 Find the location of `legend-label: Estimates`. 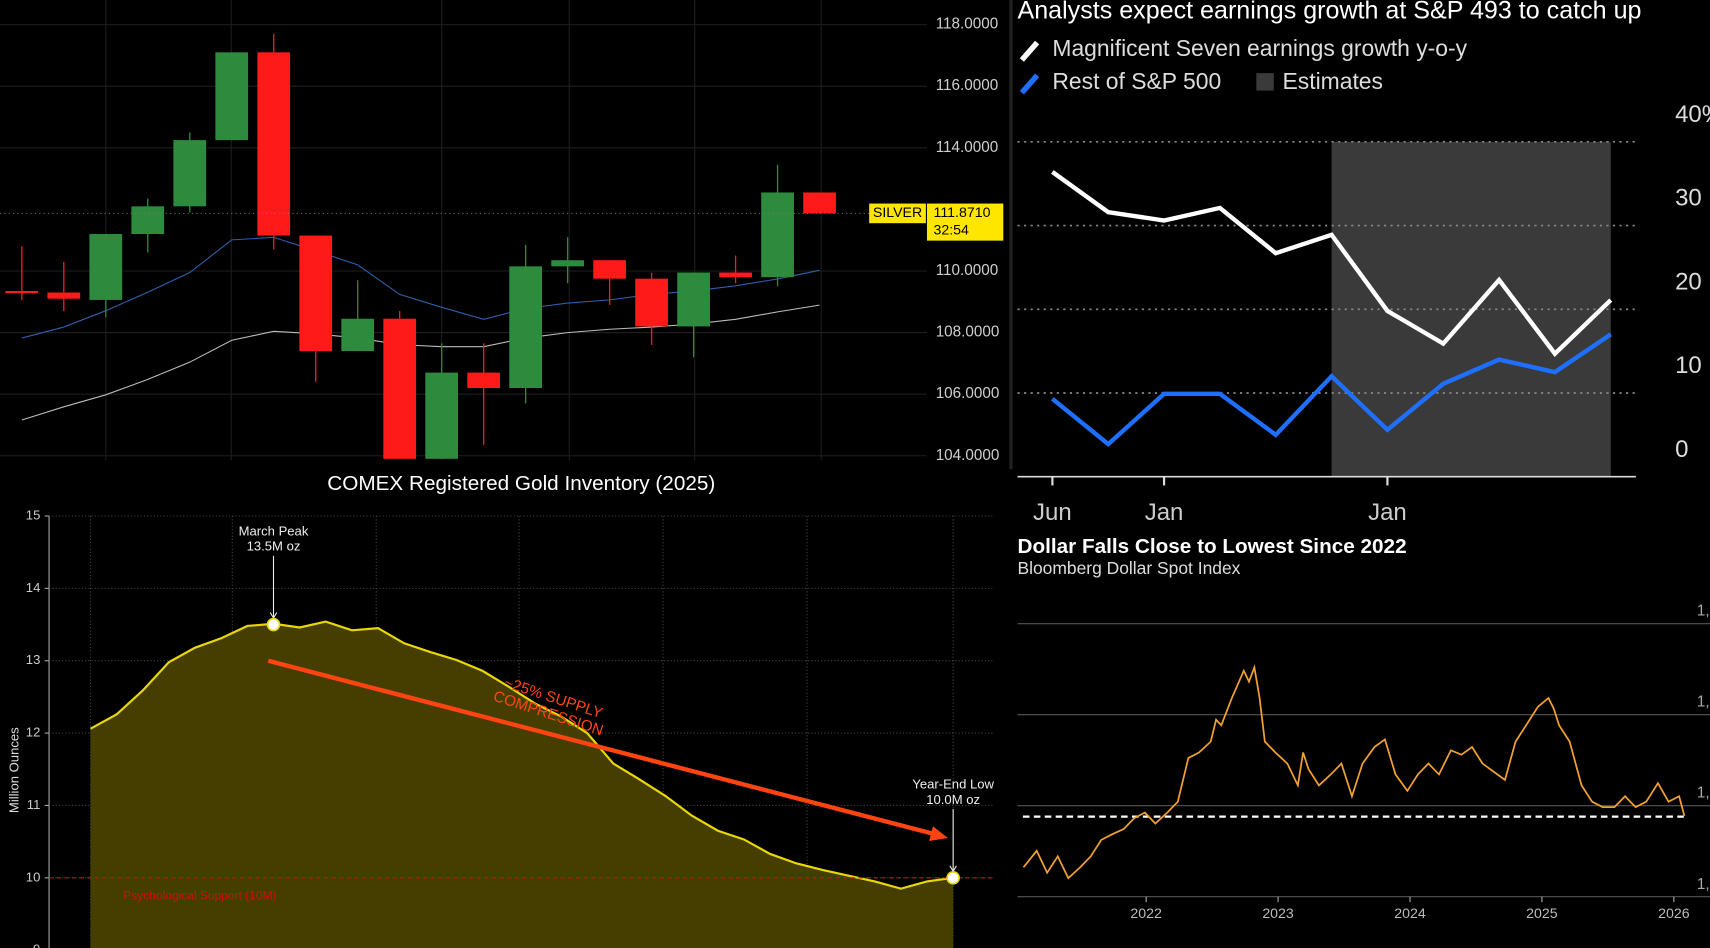

legend-label: Estimates is located at coordinates (1333, 81).